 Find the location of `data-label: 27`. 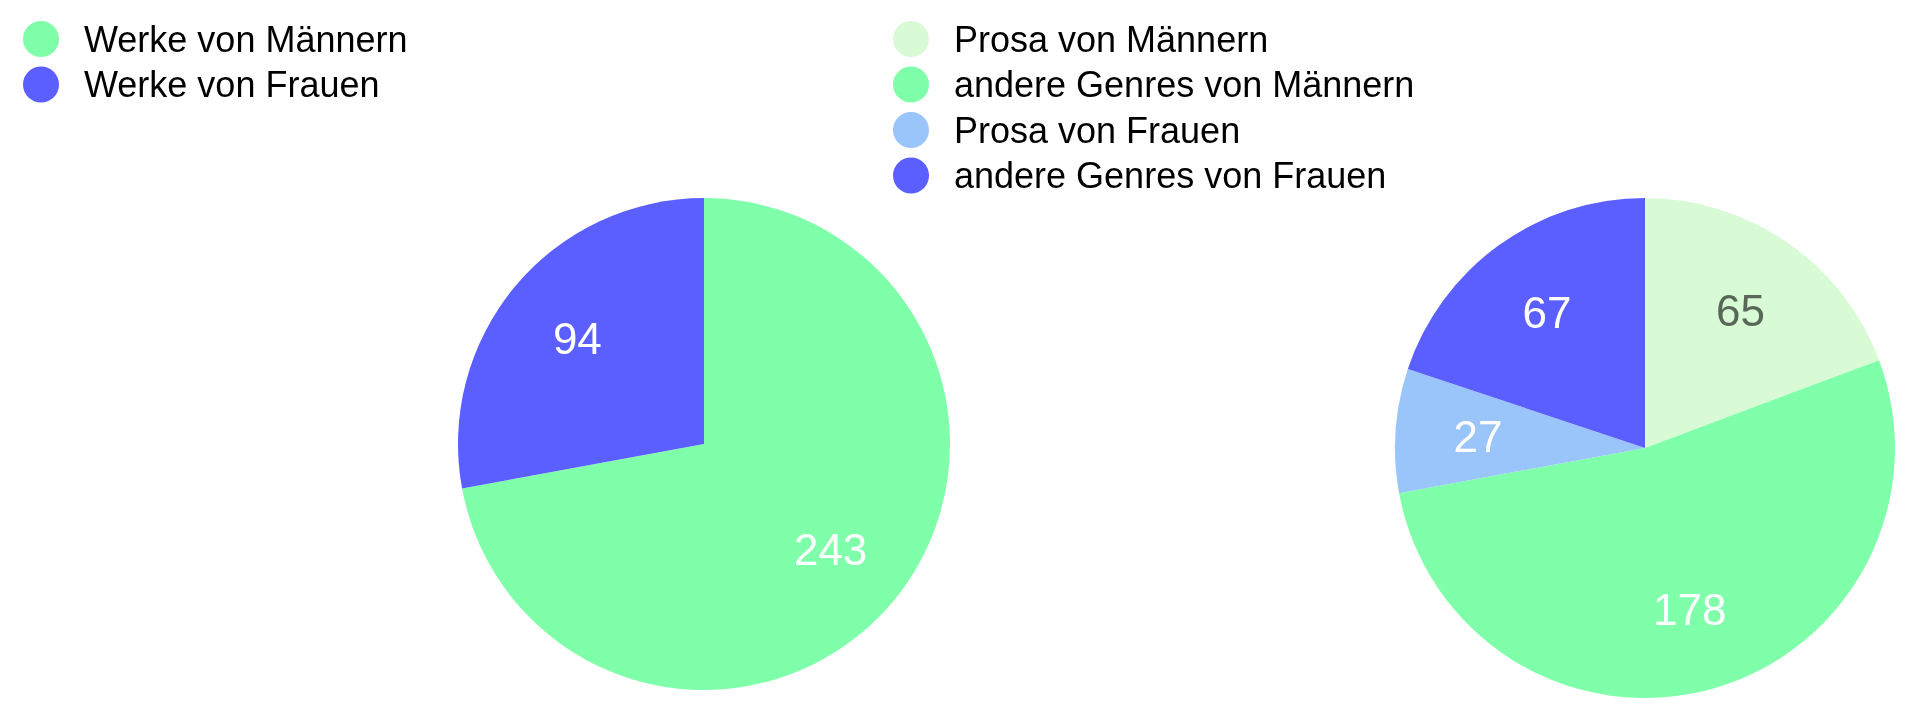

data-label: 27 is located at coordinates (1478, 436).